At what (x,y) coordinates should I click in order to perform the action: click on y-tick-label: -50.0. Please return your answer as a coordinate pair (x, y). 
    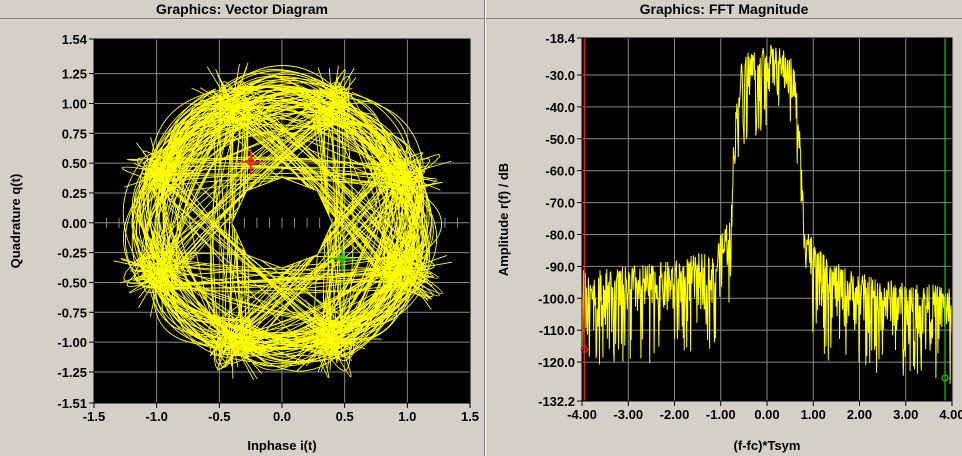
    Looking at the image, I should click on (560, 139).